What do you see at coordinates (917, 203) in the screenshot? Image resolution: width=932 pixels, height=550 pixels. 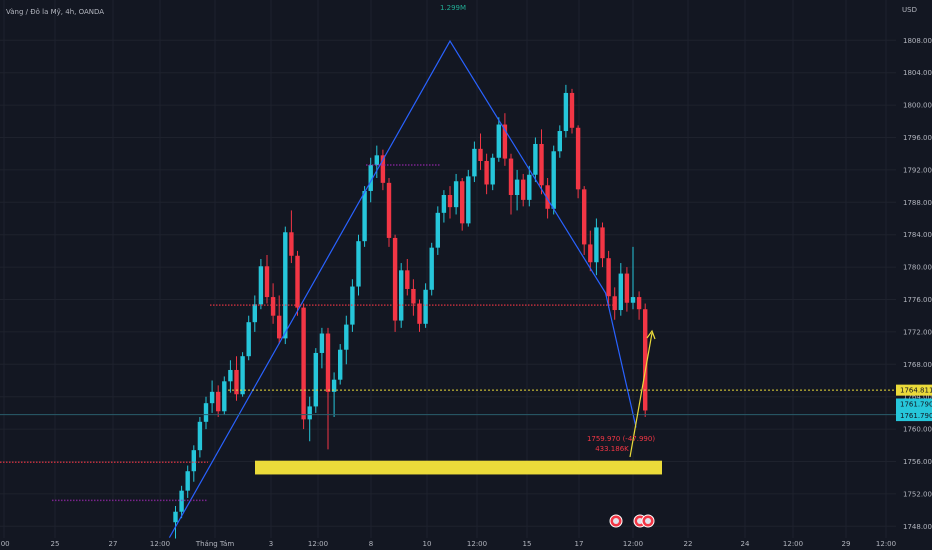 I see `y-tick-label: 1788.000` at bounding box center [917, 203].